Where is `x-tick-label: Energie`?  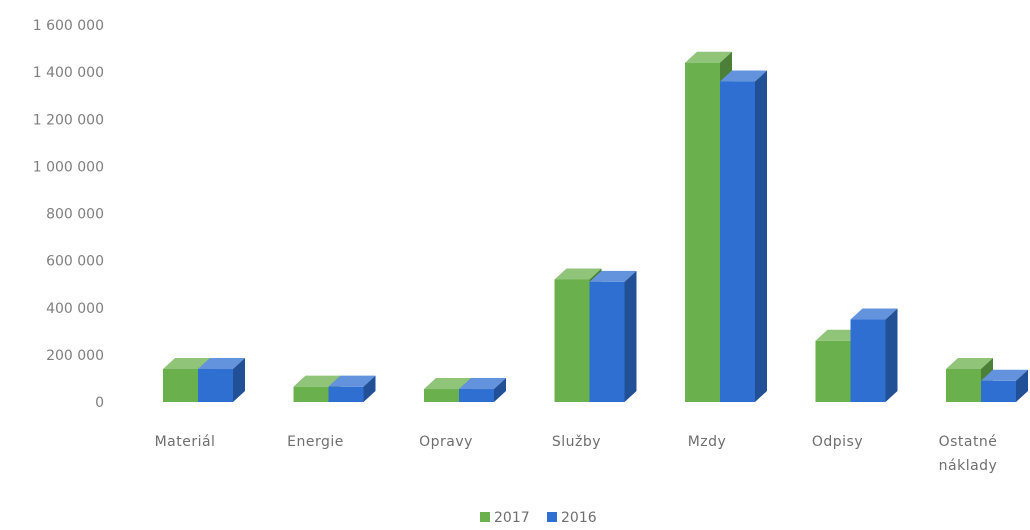 x-tick-label: Energie is located at coordinates (315, 442).